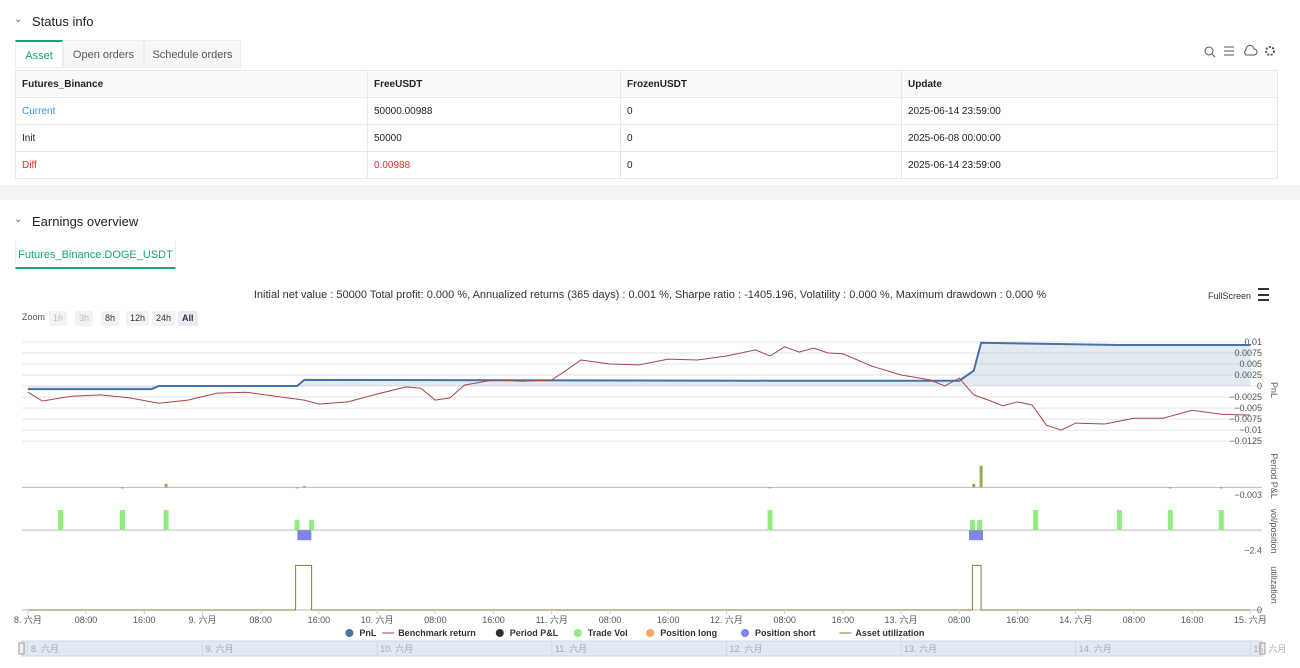  Describe the element at coordinates (1248, 408) in the screenshot. I see `y-tick-label: −0.005` at that location.